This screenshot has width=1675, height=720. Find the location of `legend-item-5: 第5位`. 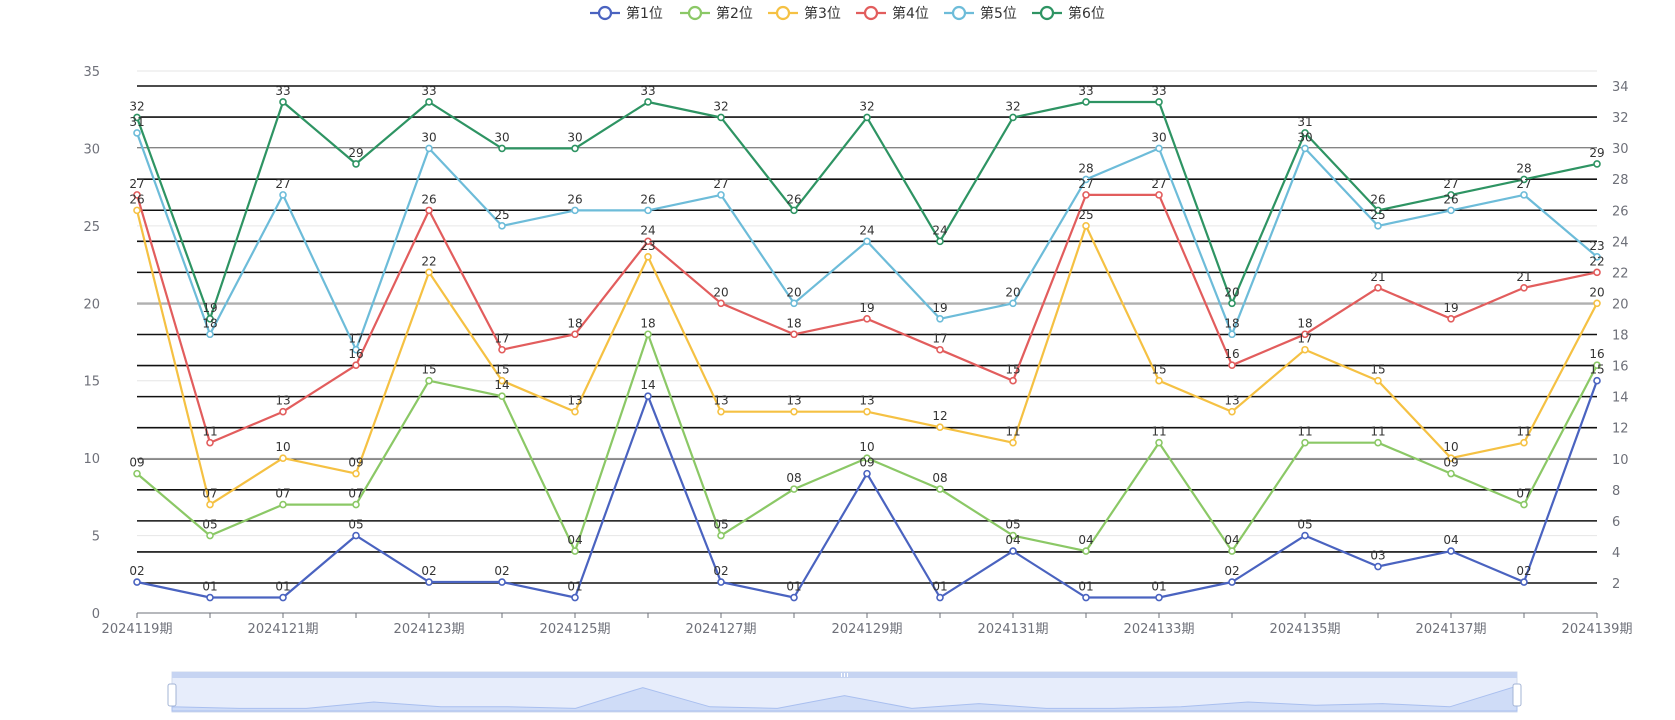

legend-item-5: 第5位 is located at coordinates (980, 13).